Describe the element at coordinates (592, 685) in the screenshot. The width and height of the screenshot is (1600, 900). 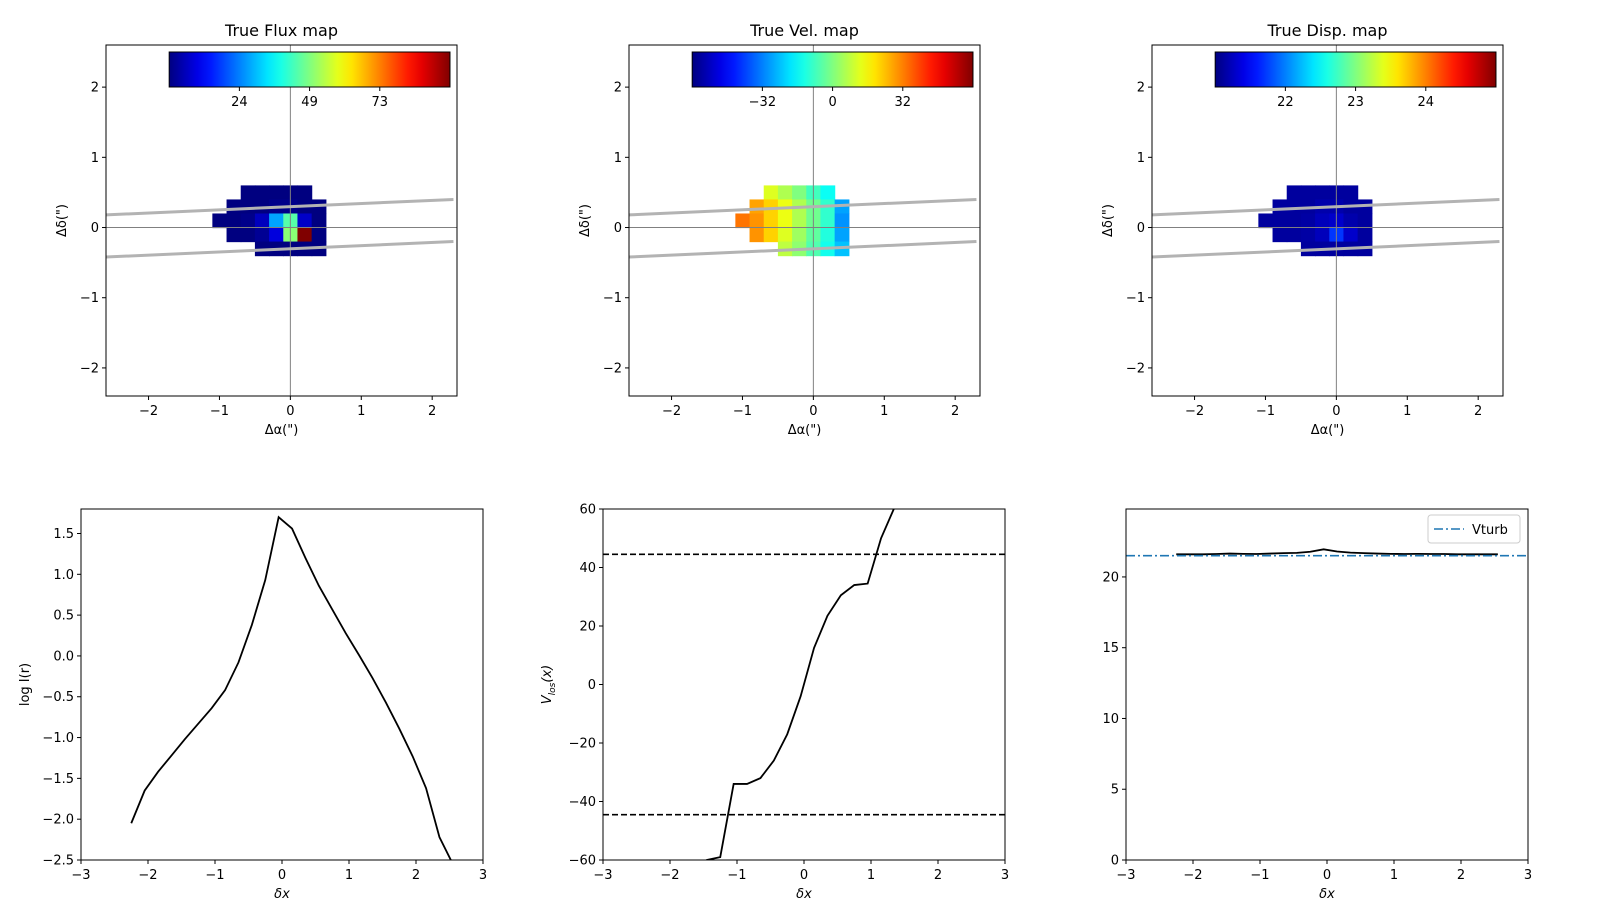
I see `y-tick-label: 0` at that location.